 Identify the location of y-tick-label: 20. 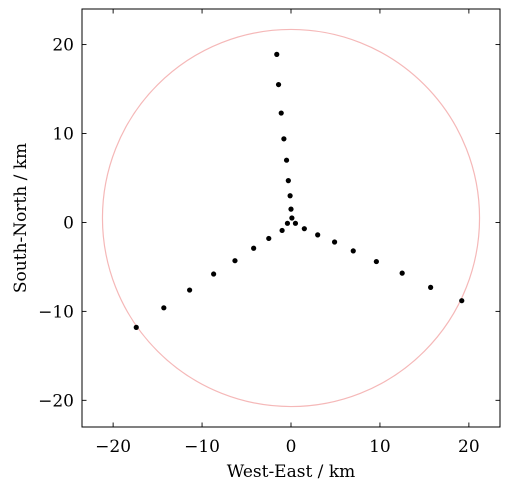
(63, 46).